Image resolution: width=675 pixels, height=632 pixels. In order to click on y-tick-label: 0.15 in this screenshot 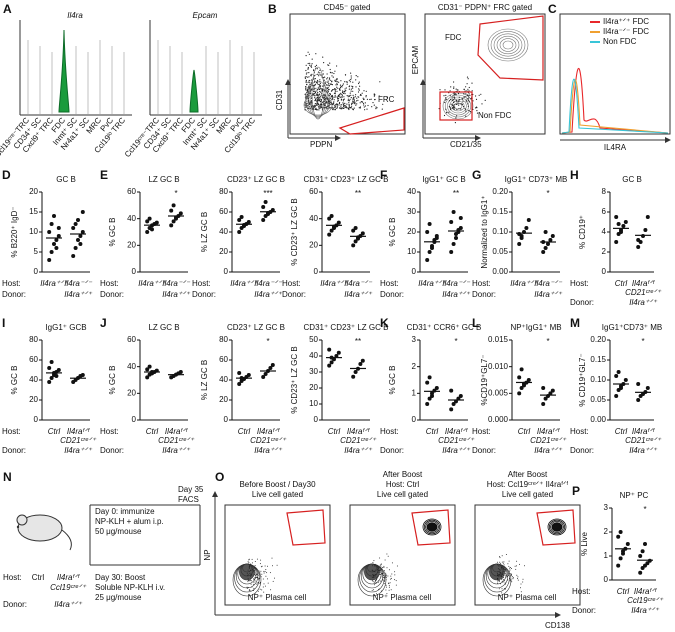, I will do `click(500, 211)`.